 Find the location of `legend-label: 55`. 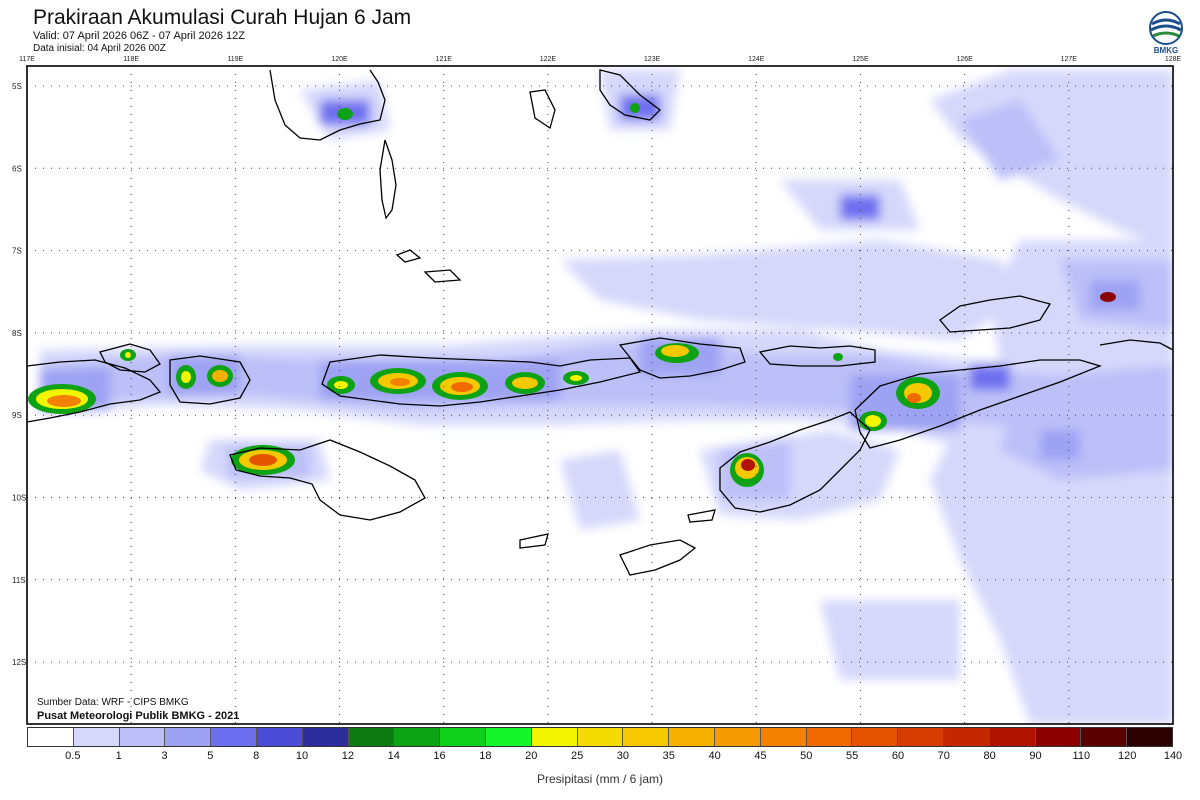

legend-label: 55 is located at coordinates (852, 756).